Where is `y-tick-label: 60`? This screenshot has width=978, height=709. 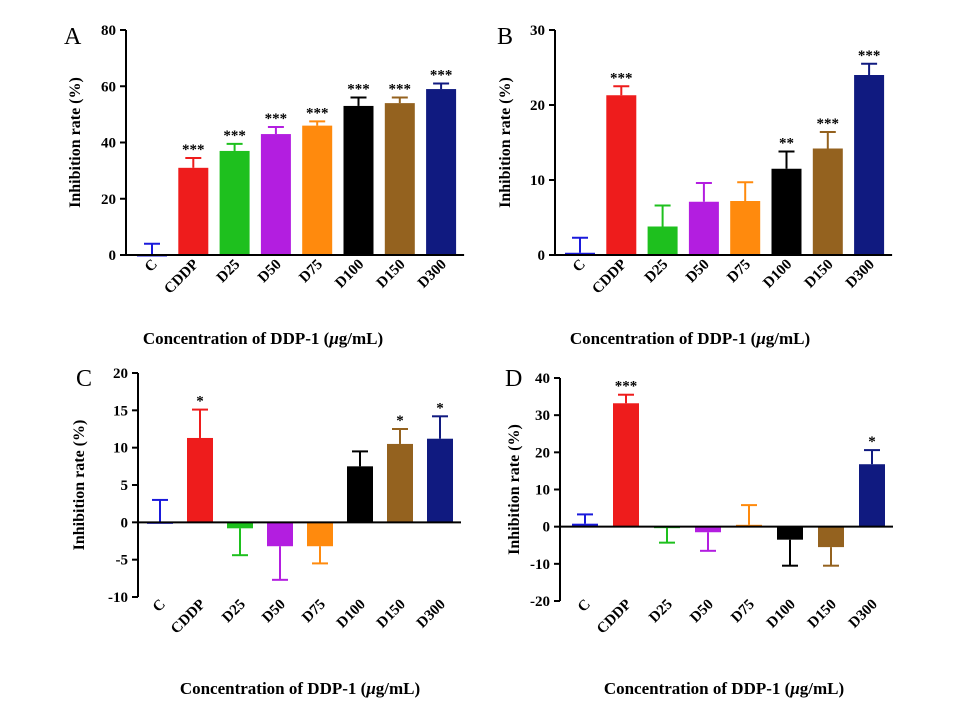 y-tick-label: 60 is located at coordinates (108, 87).